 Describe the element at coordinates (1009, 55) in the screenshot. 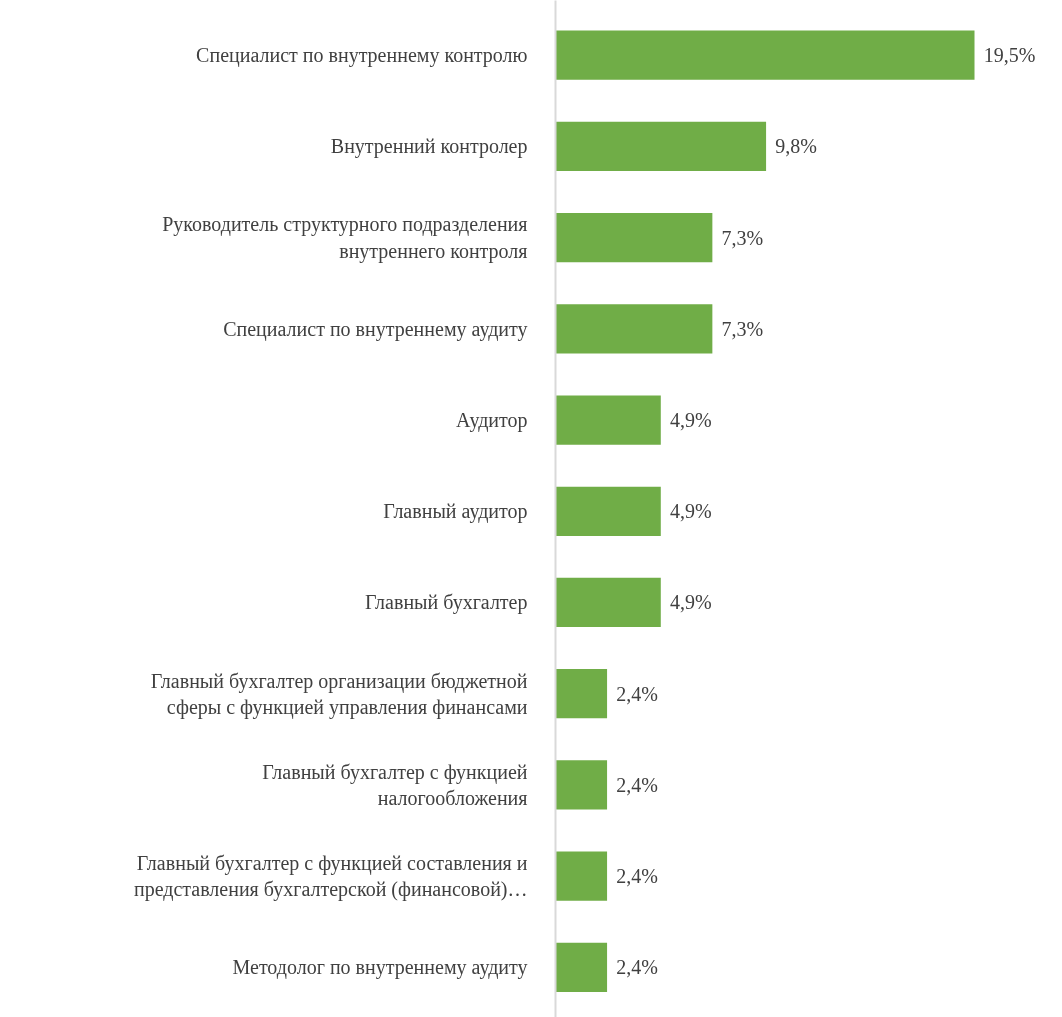

I see `data-label: 19,5%` at that location.